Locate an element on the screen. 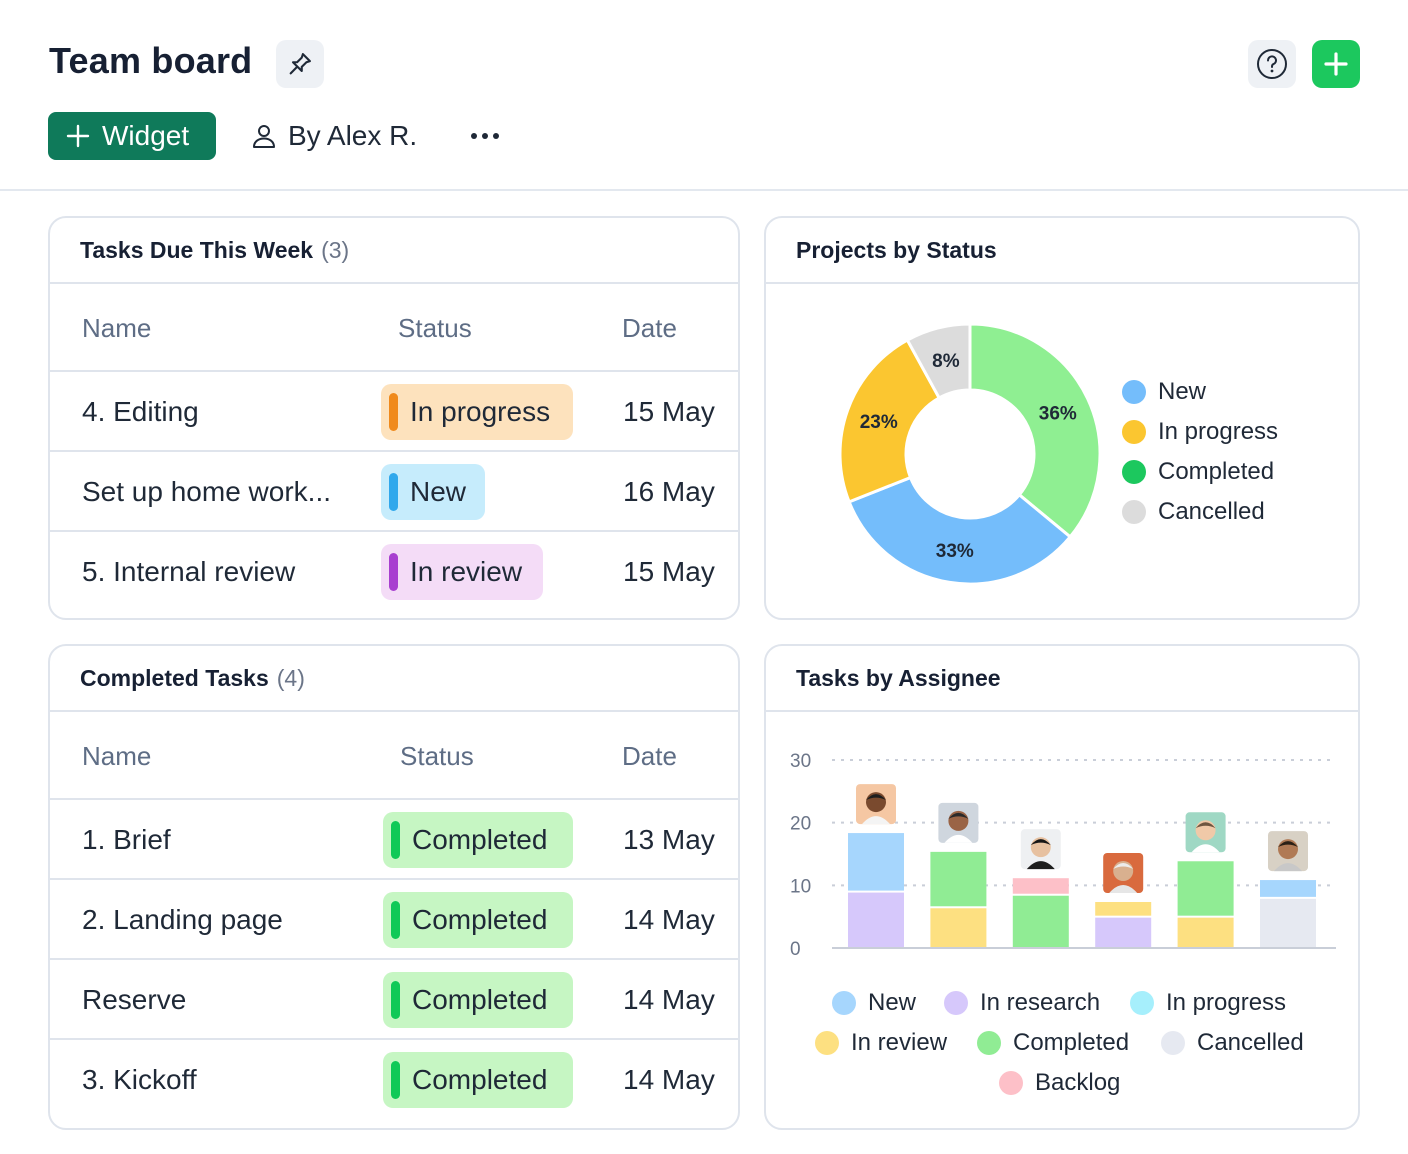 The image size is (1408, 1154). status-badge: New is located at coordinates (433, 492).